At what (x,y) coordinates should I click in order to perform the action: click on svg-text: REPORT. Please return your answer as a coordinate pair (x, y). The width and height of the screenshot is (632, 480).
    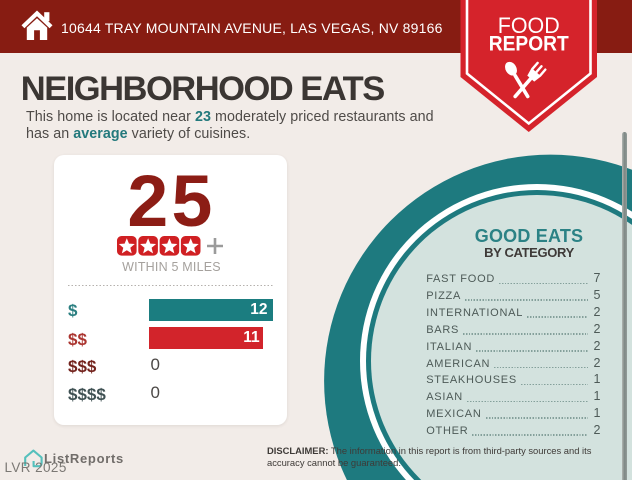
    Looking at the image, I should click on (529, 43).